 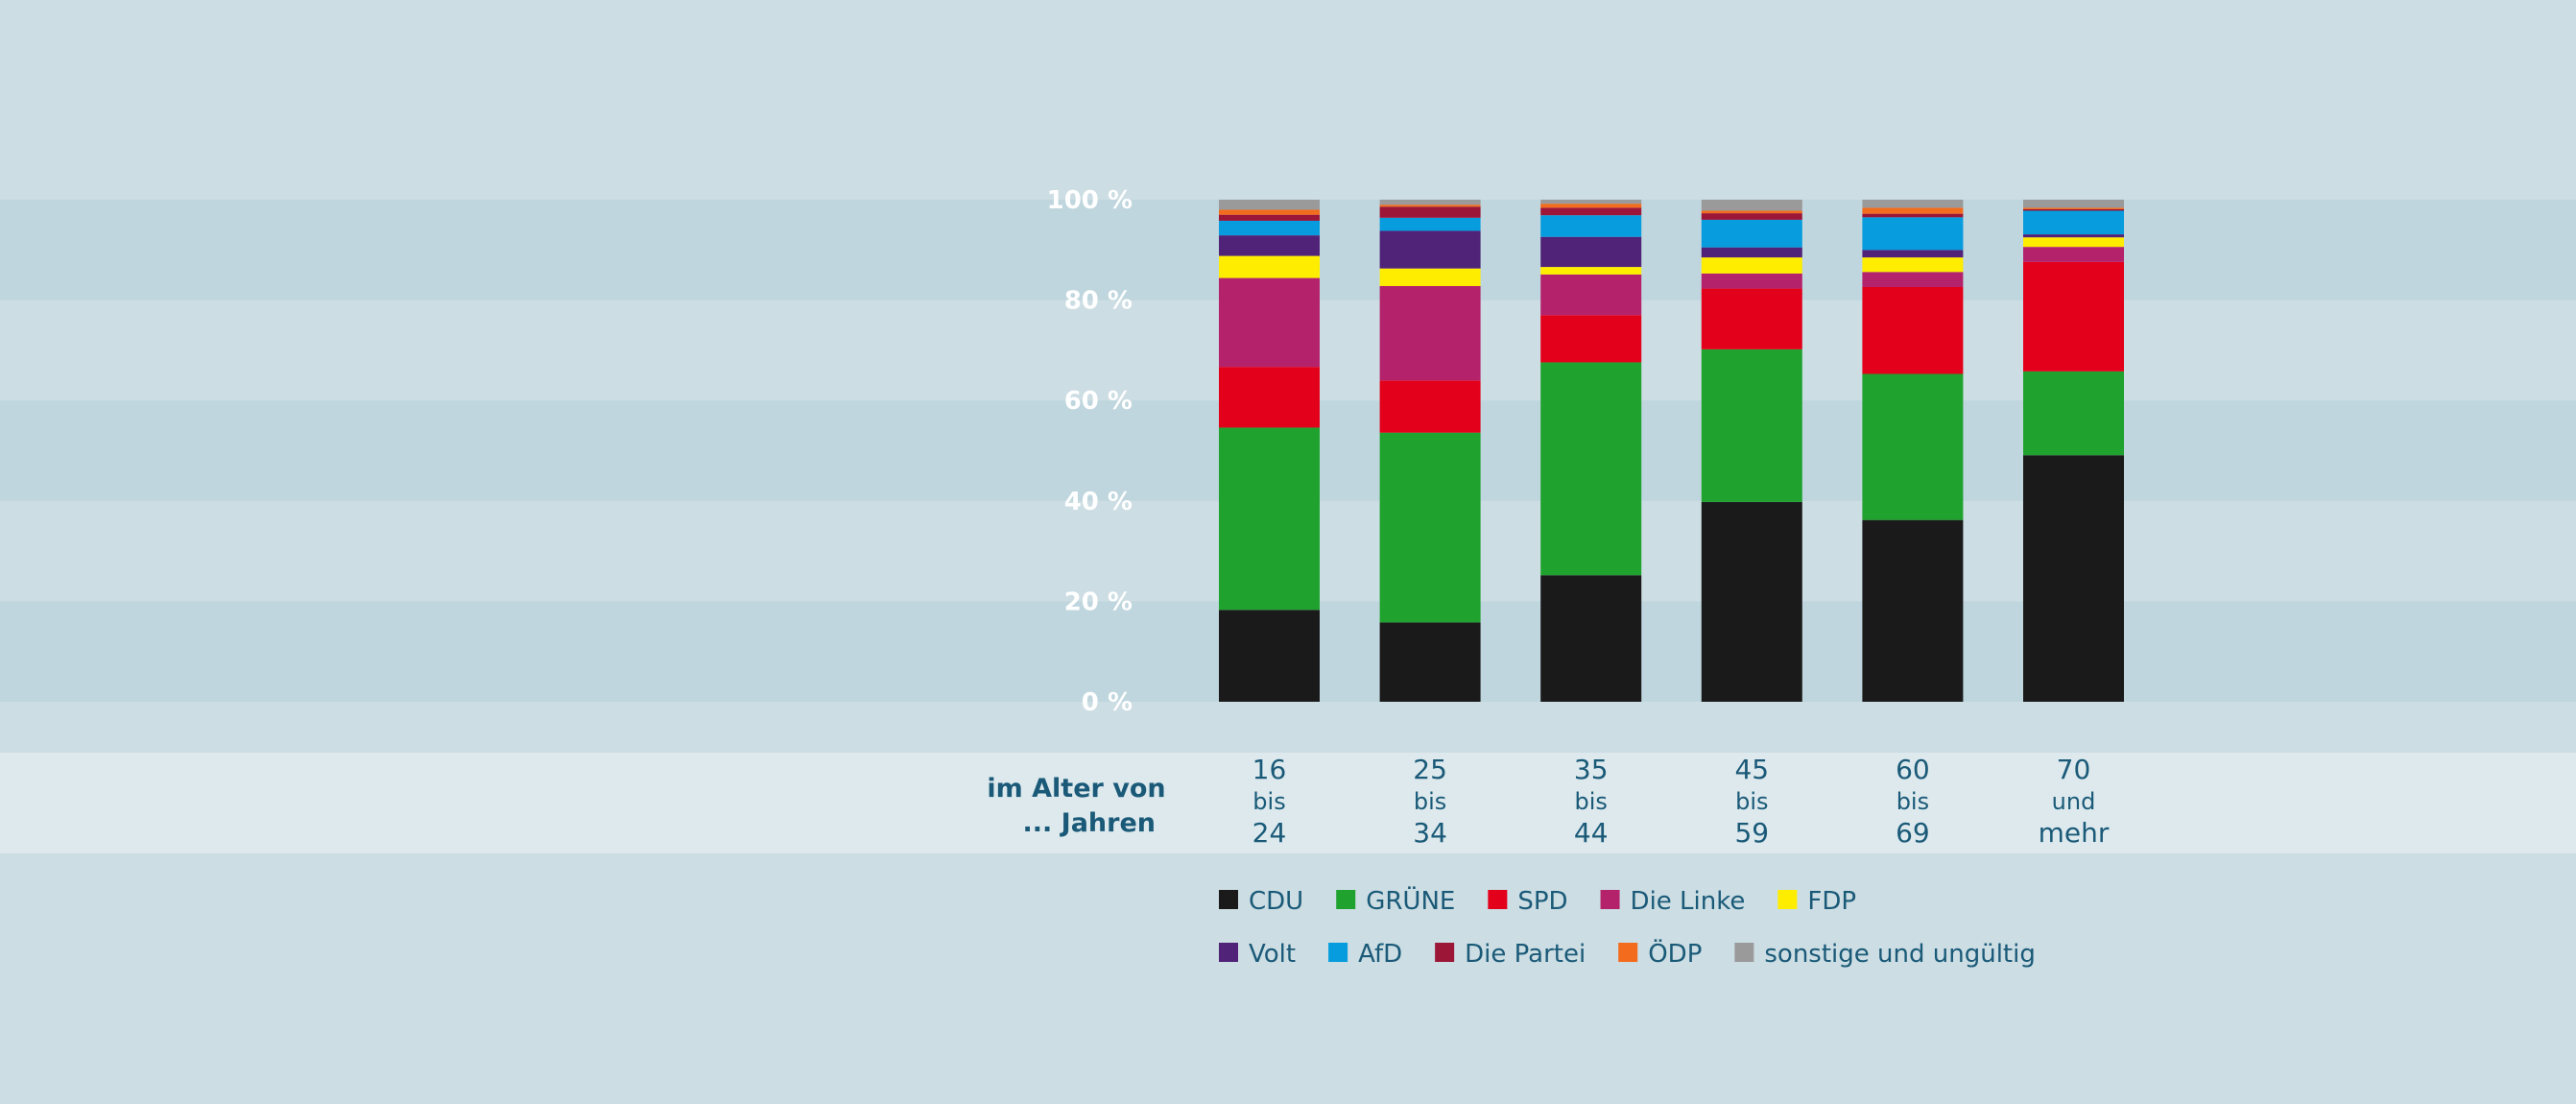 I want to click on x-category-label-line: und, so click(x=2074, y=801).